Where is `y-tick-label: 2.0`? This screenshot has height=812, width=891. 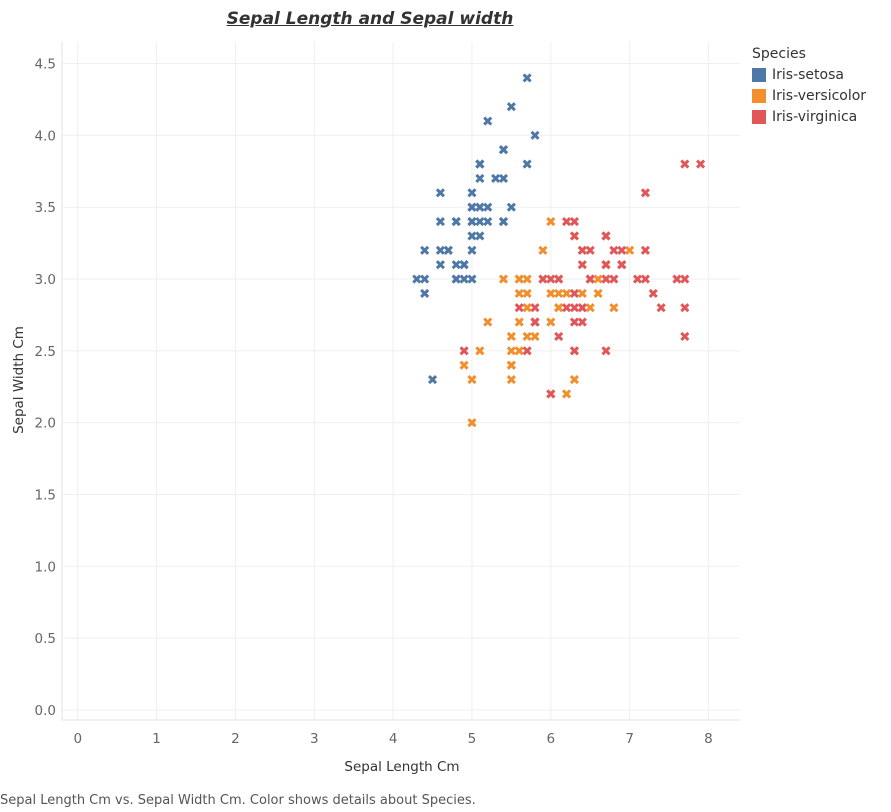
y-tick-label: 2.0 is located at coordinates (45, 424).